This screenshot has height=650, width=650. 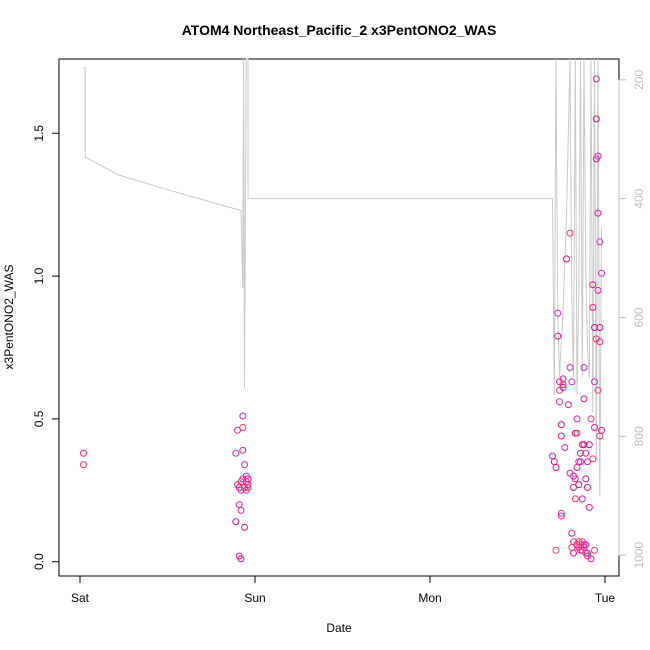 I want to click on secondary-y-tick-label: 200, so click(x=639, y=79).